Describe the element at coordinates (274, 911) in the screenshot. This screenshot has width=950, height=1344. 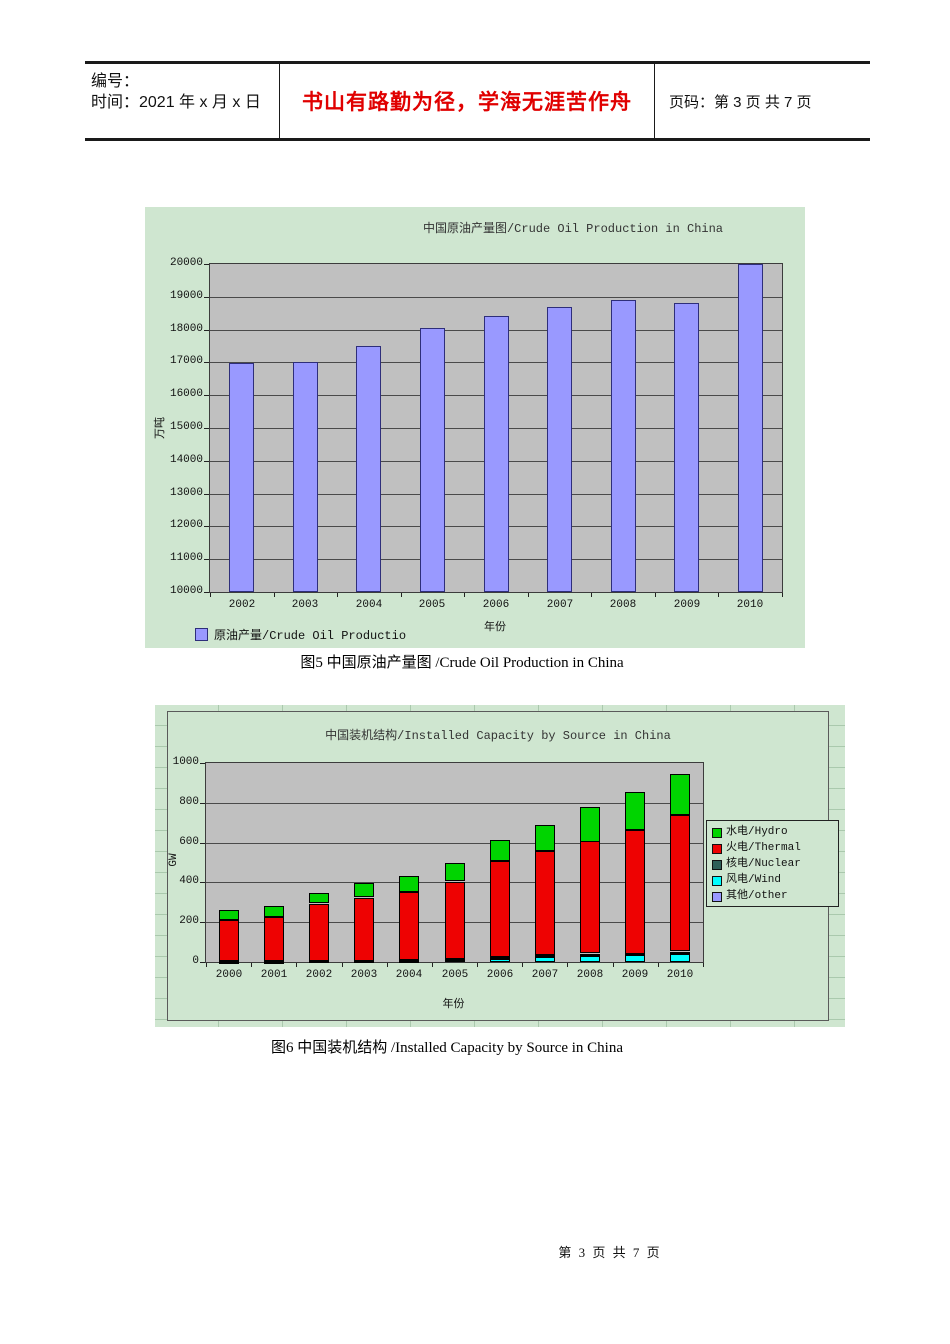
I see `bar-segment-2001` at that location.